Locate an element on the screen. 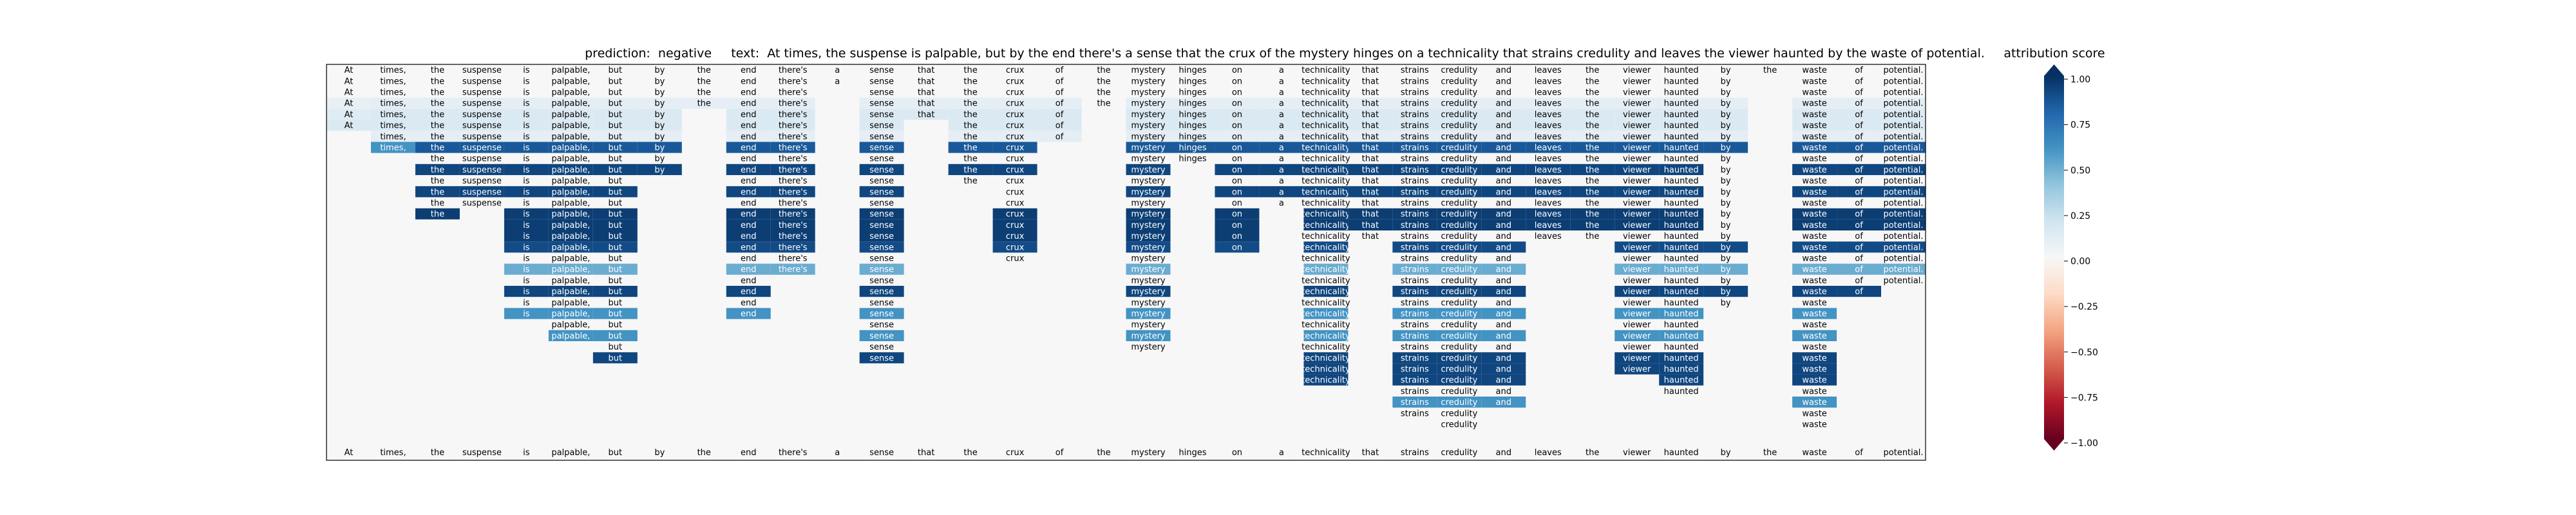 Image resolution: width=2576 pixels, height=515 pixels. cell-word-label: that is located at coordinates (926, 70).